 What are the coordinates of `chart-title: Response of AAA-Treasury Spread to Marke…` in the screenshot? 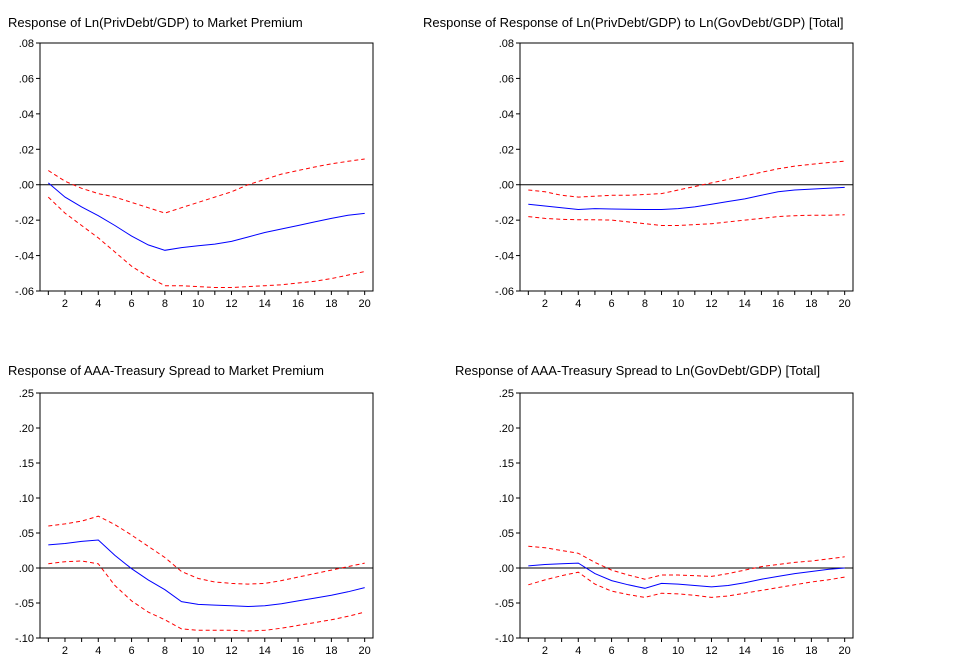 It's located at (166, 370).